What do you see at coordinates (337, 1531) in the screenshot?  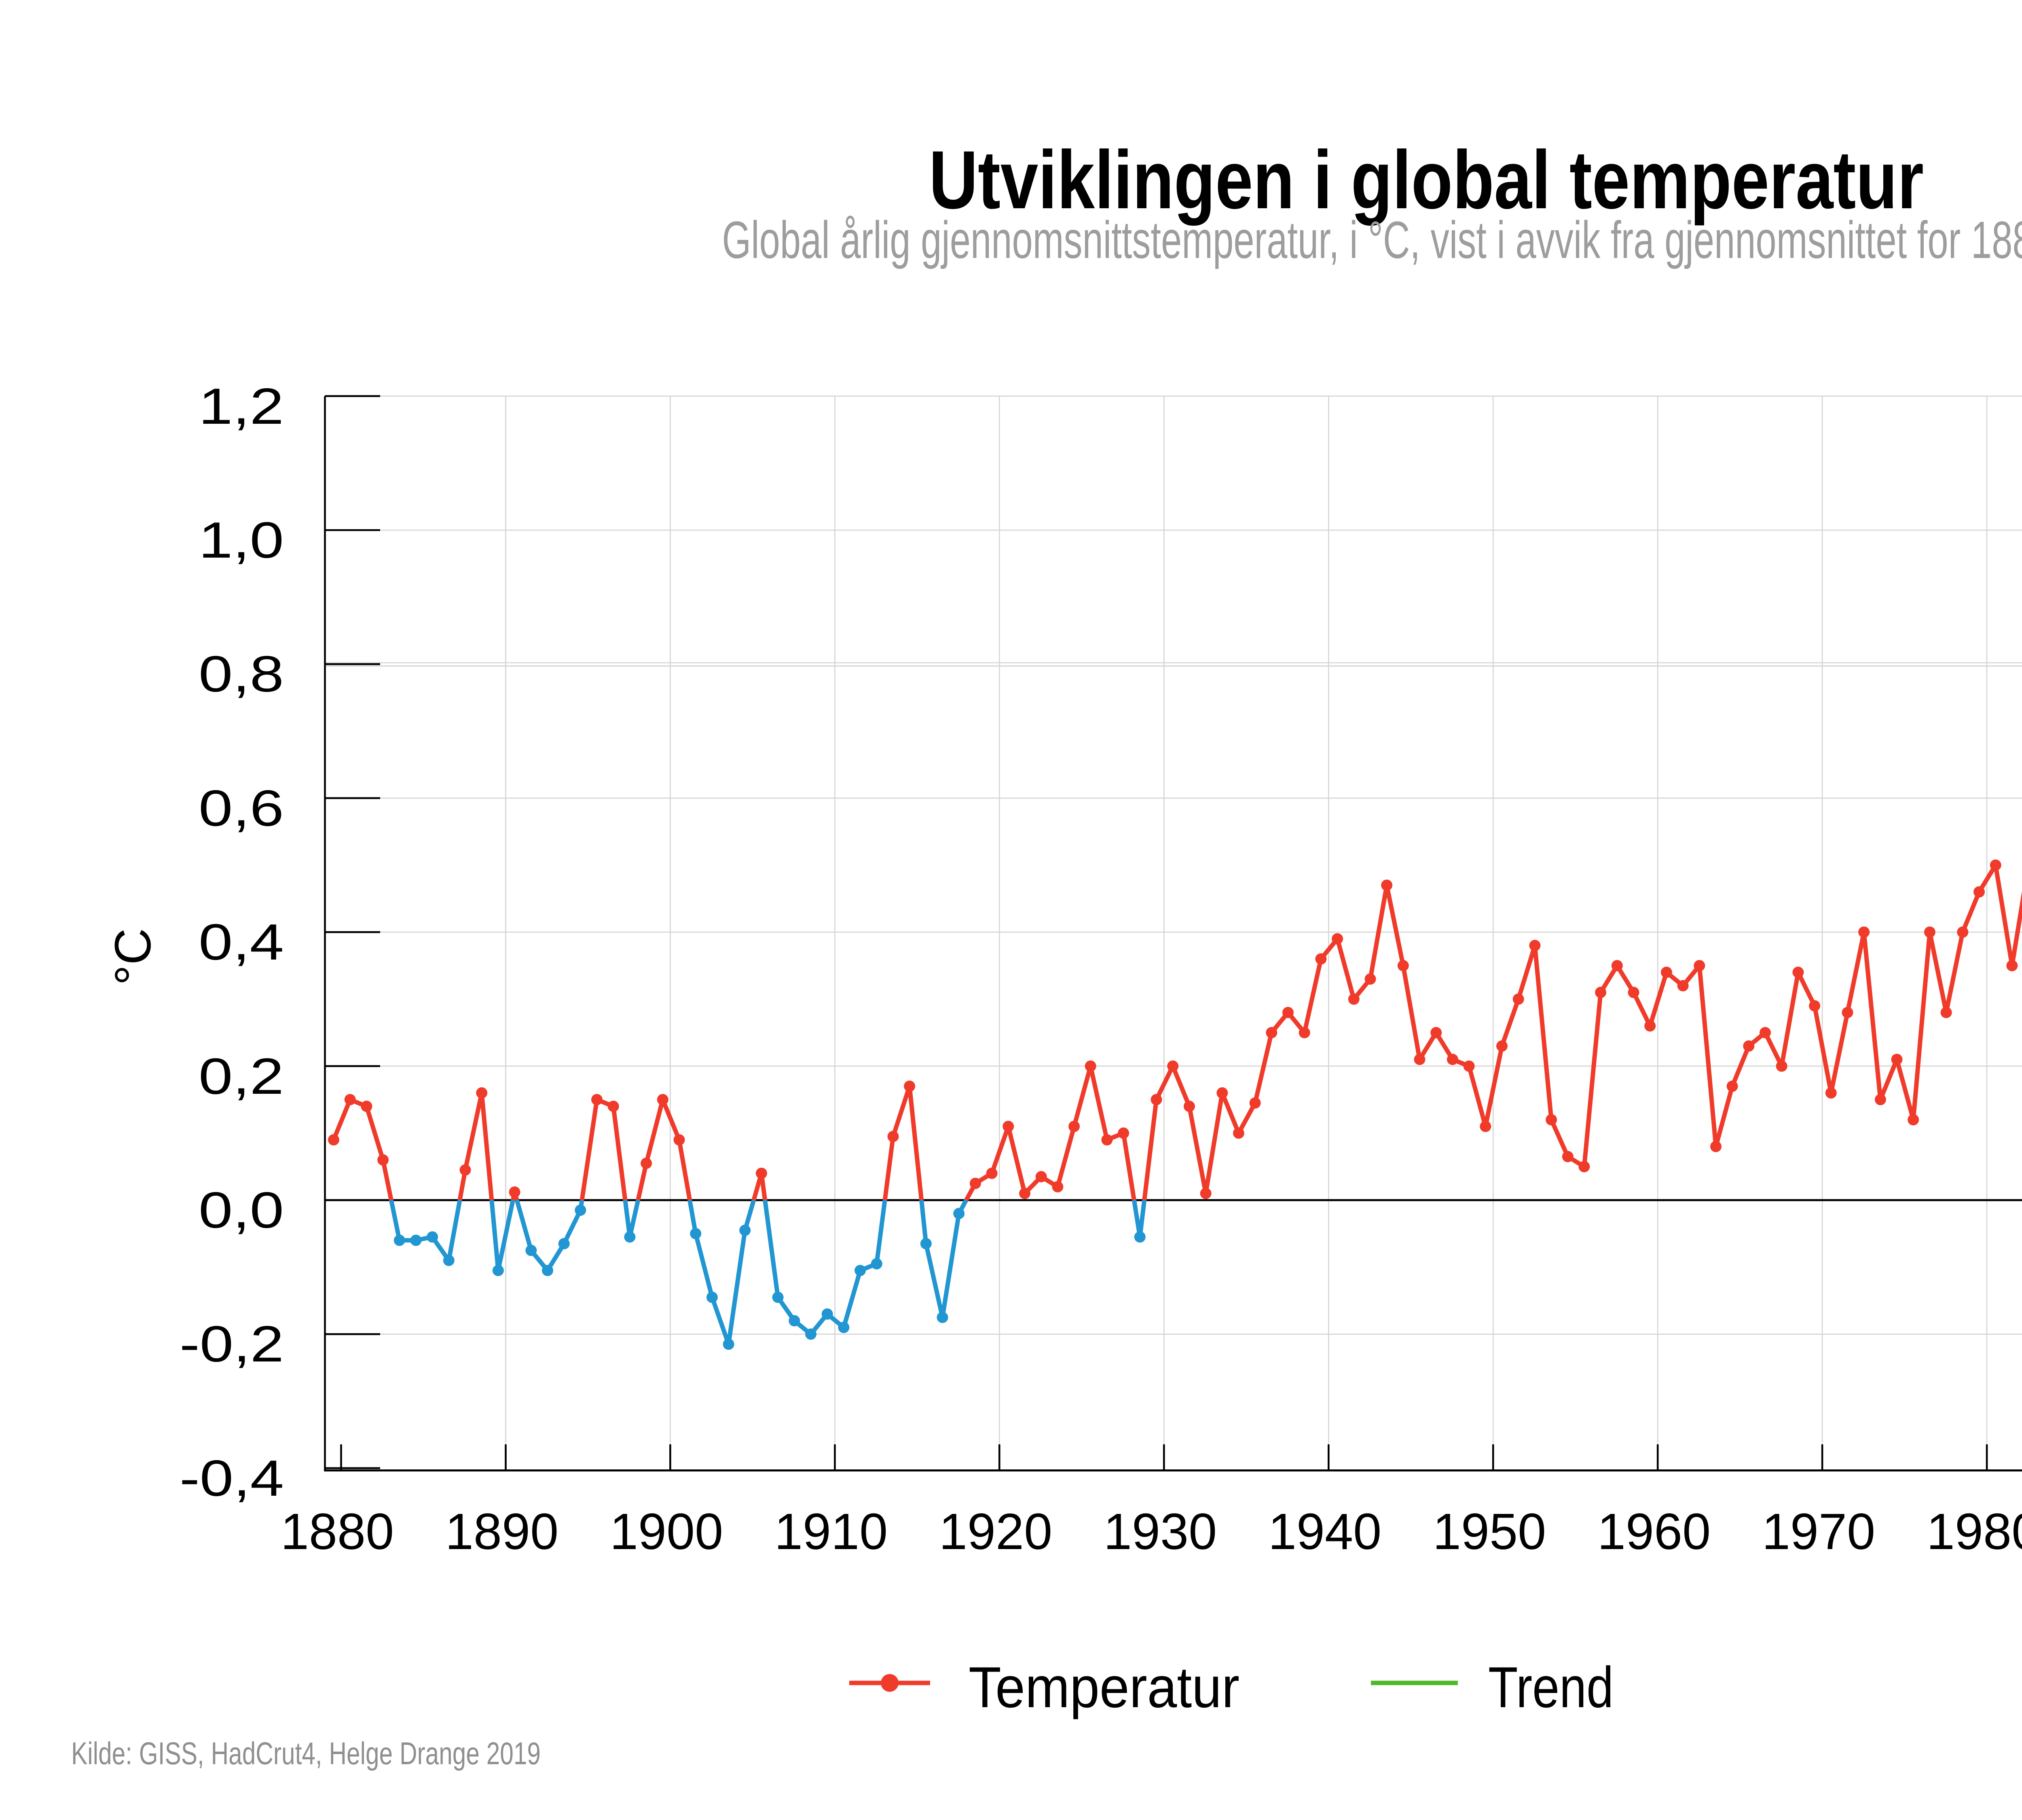 I see `svg-text: 1880` at bounding box center [337, 1531].